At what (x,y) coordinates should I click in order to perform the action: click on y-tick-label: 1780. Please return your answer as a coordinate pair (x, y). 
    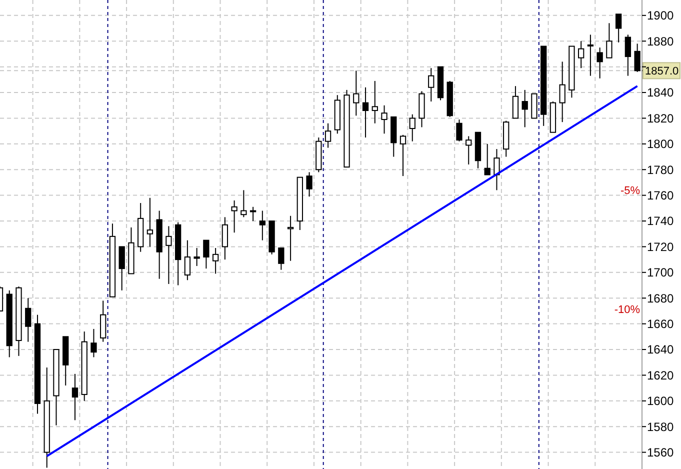
    Looking at the image, I should click on (660, 169).